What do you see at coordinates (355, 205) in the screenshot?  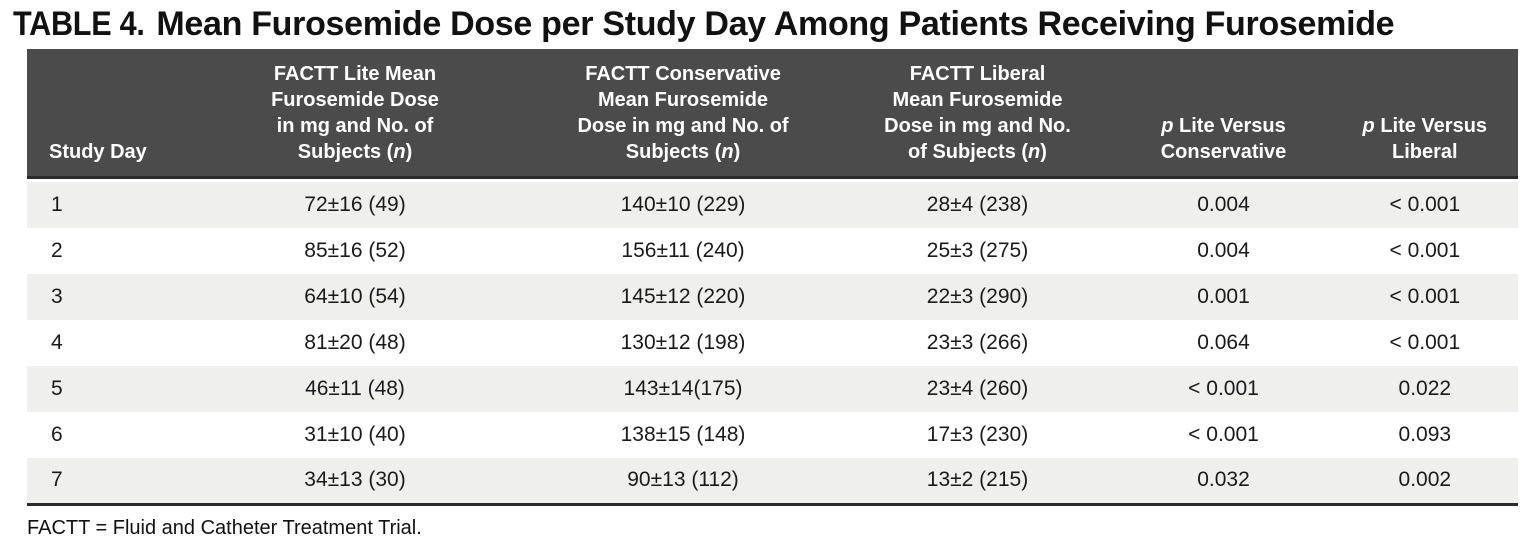 I see `cell-lite-dose: 72±16 (49)` at bounding box center [355, 205].